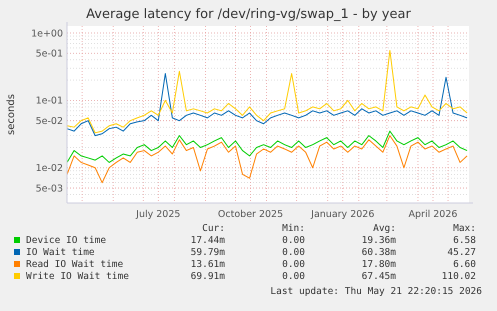  I want to click on text: Last update: Thu May 21 22:20:15 2026, so click(376, 291).